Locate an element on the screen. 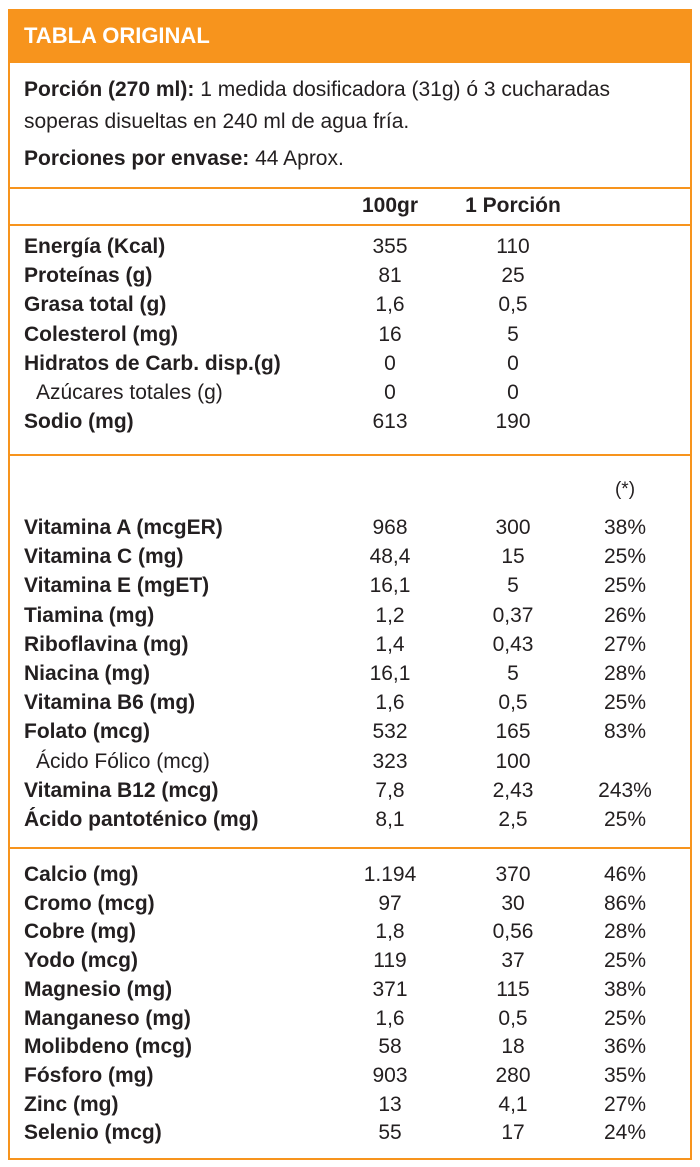 The image size is (700, 1167). value-vdr: 83% is located at coordinates (625, 732).